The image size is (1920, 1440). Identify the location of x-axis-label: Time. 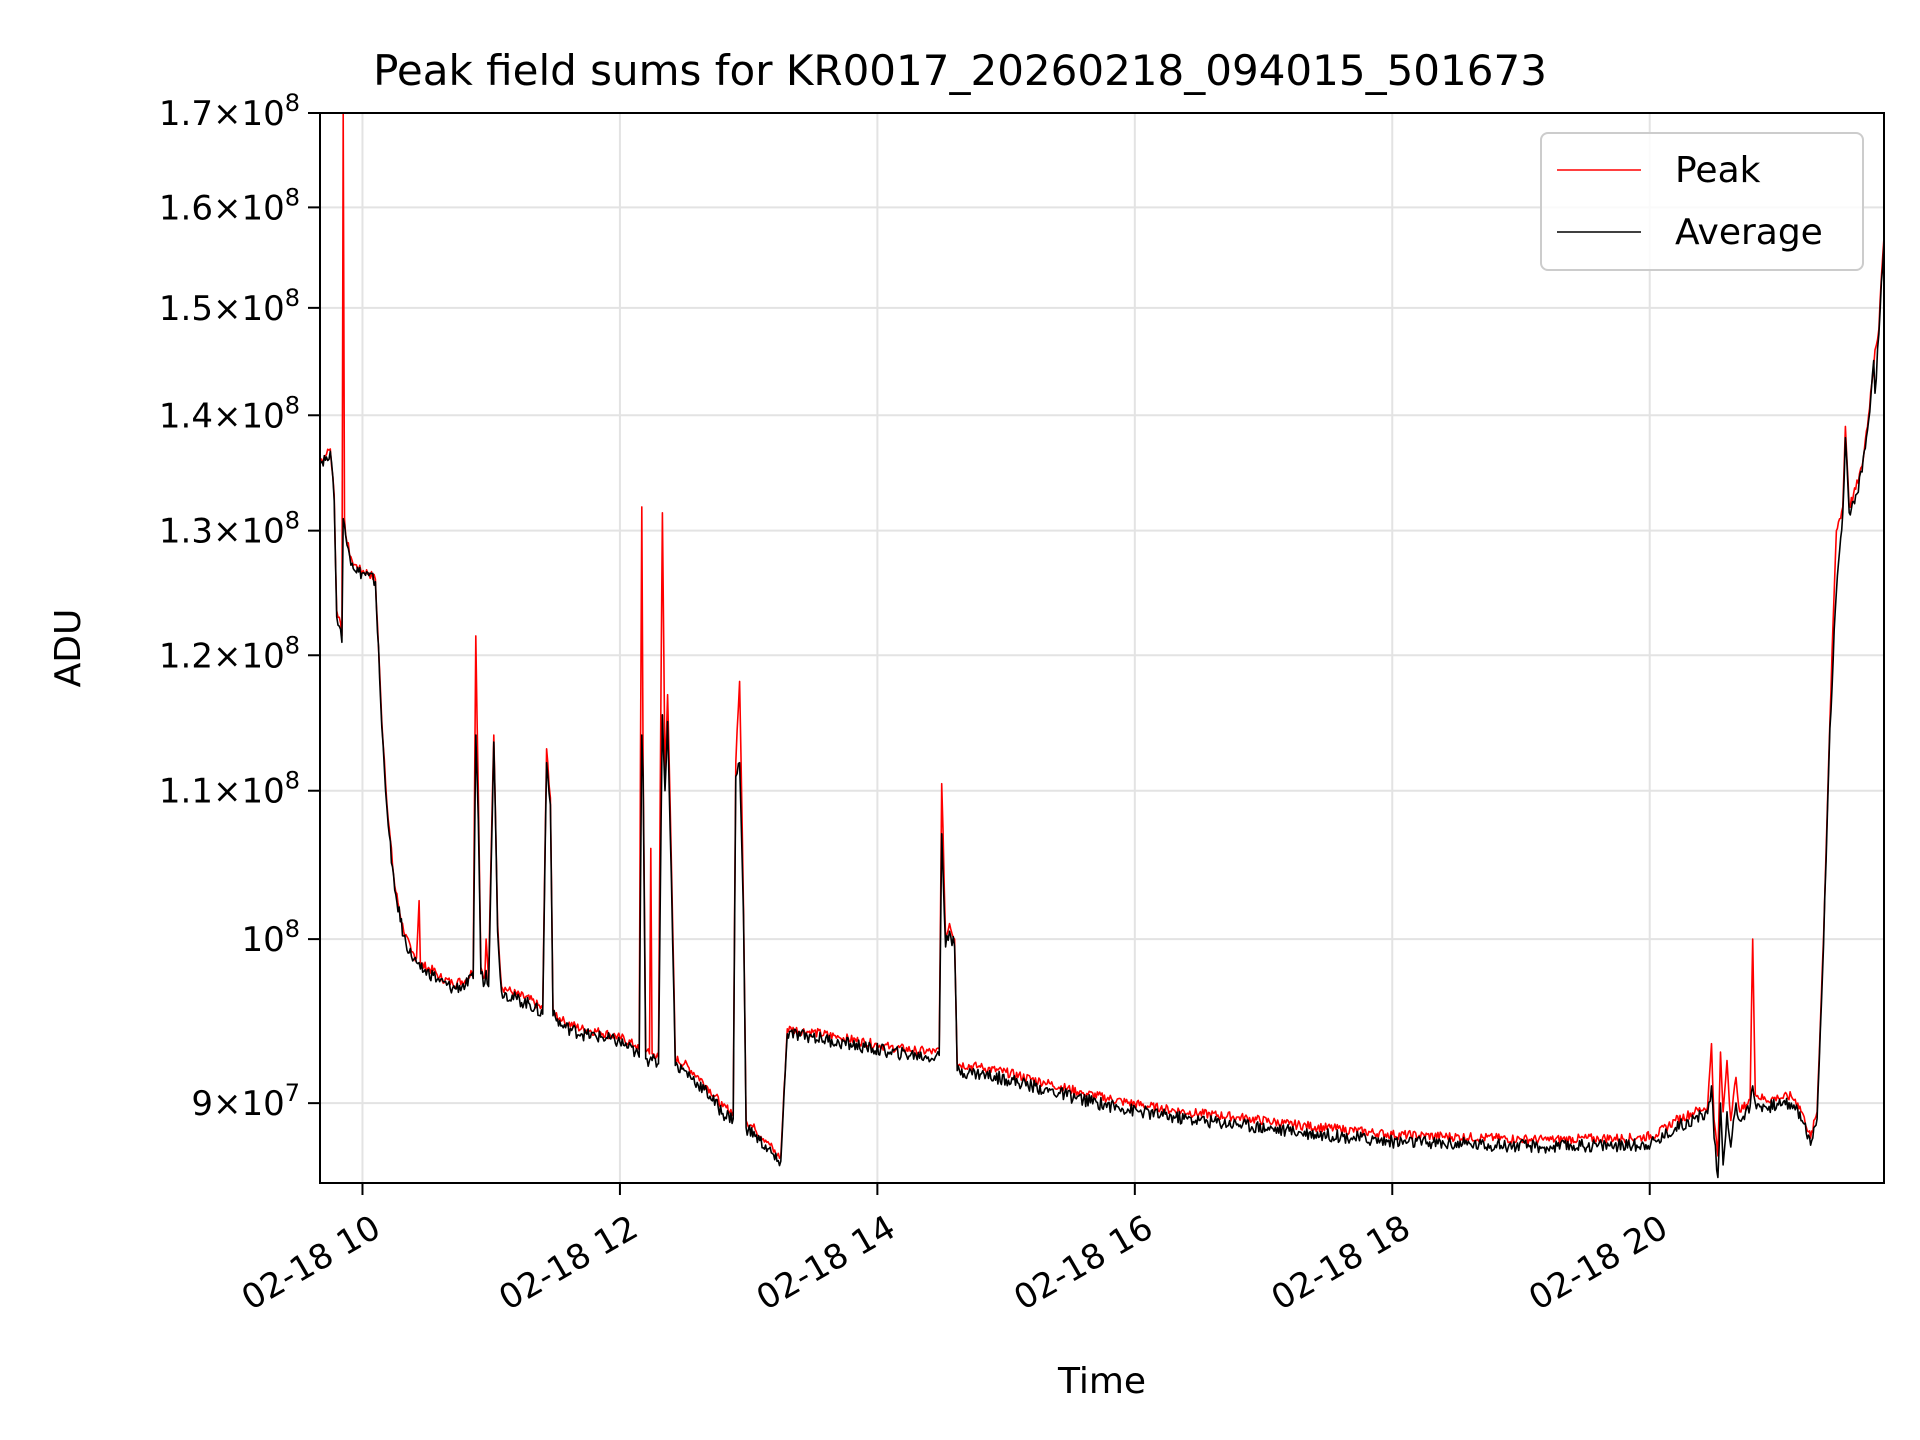
(1101, 1381).